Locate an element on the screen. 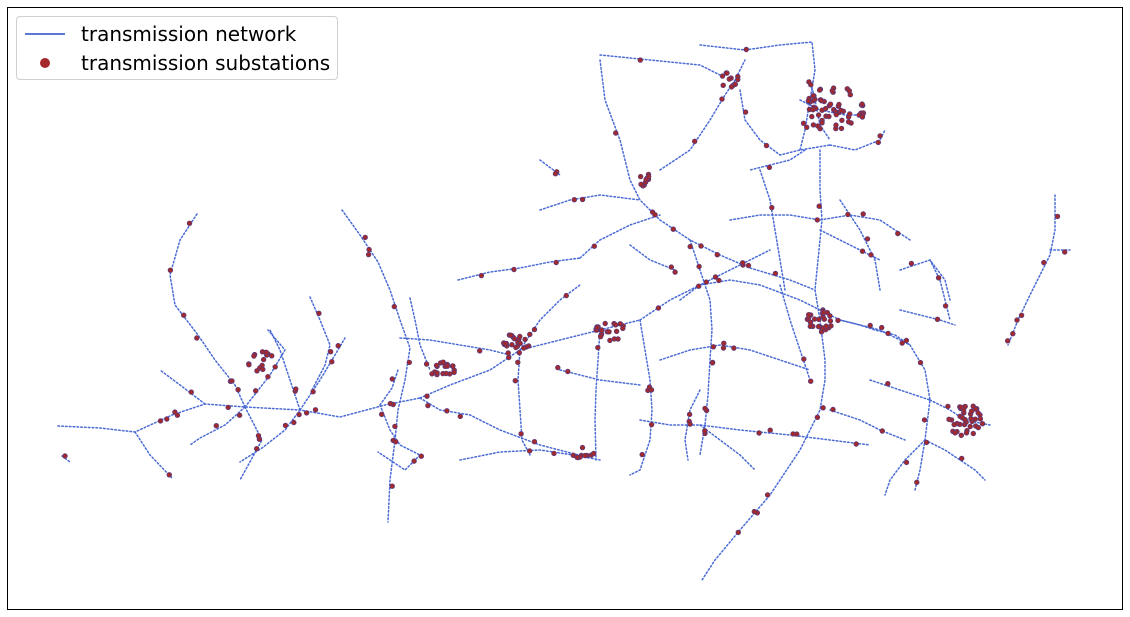 The image size is (1130, 617). legend-label-substations: transmission substations is located at coordinates (206, 63).